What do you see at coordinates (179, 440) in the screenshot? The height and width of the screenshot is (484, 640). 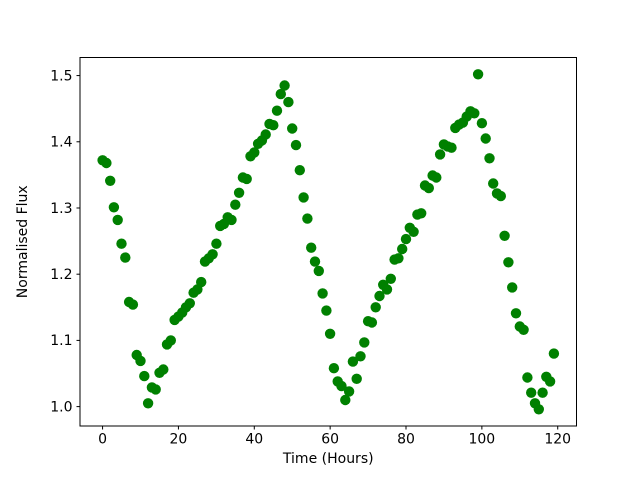 I see `x-tick-label: 20` at bounding box center [179, 440].